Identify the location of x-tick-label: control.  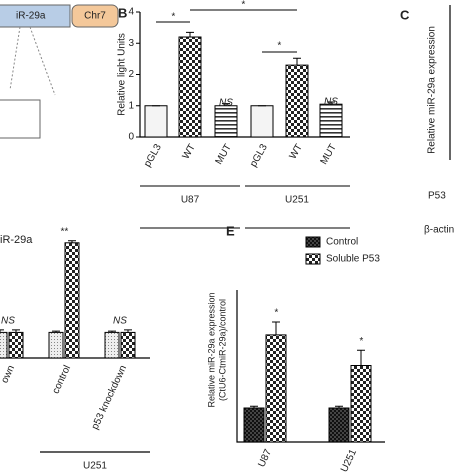
(61, 380).